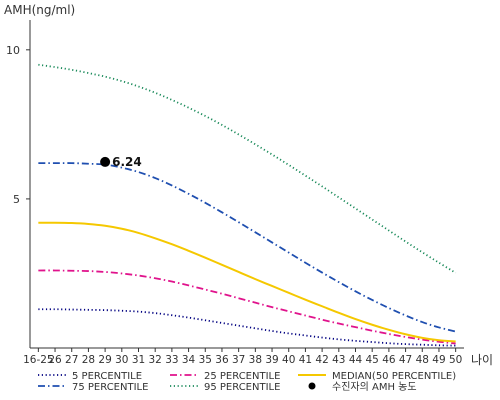  Describe the element at coordinates (356, 360) in the screenshot. I see `x-tick-label: 44` at that location.